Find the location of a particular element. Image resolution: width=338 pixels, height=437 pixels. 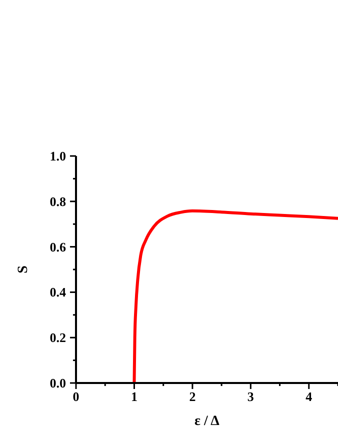

x-tick-label: 4 is located at coordinates (309, 396).